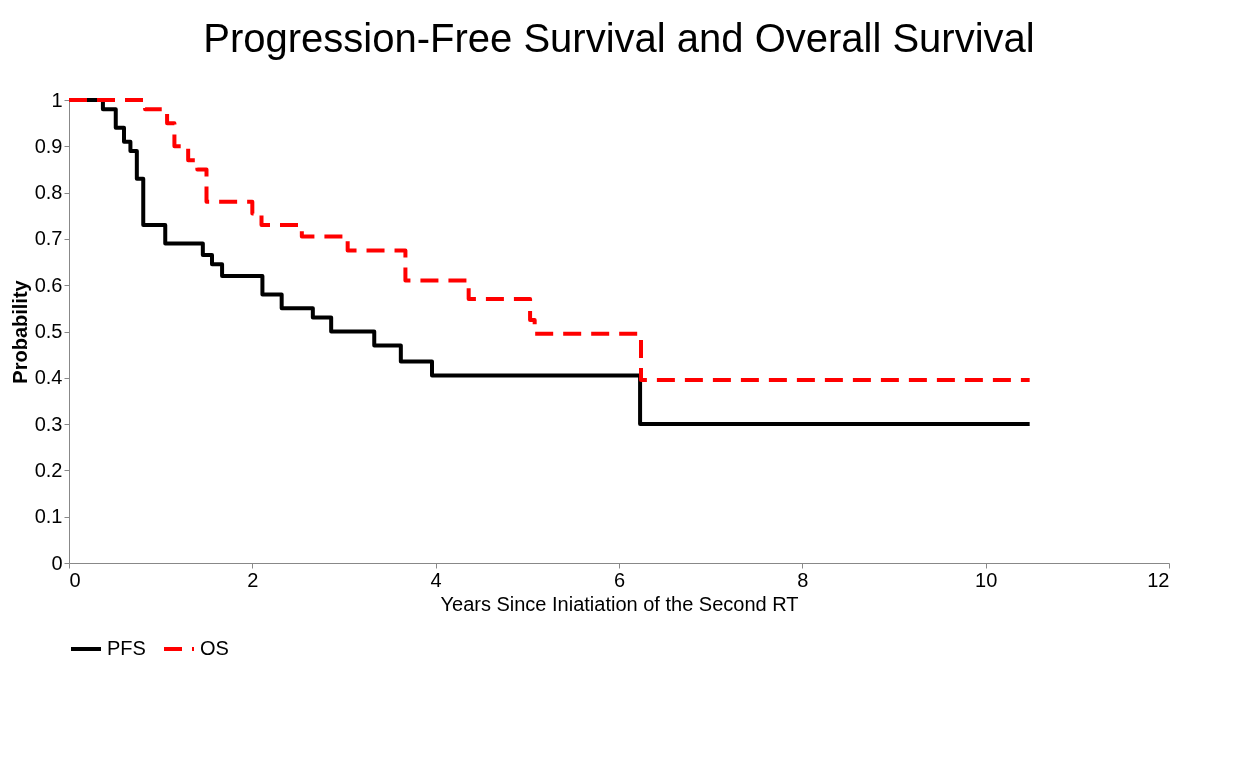  I want to click on chart-title: Progression-Free Survival and Overall Survival, so click(619, 38).